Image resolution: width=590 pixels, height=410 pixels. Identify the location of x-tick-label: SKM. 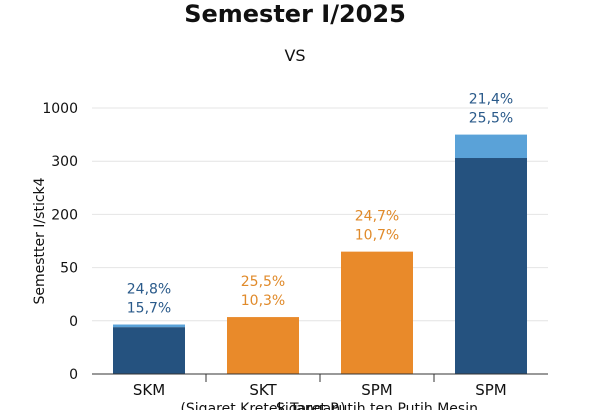
(149, 390).